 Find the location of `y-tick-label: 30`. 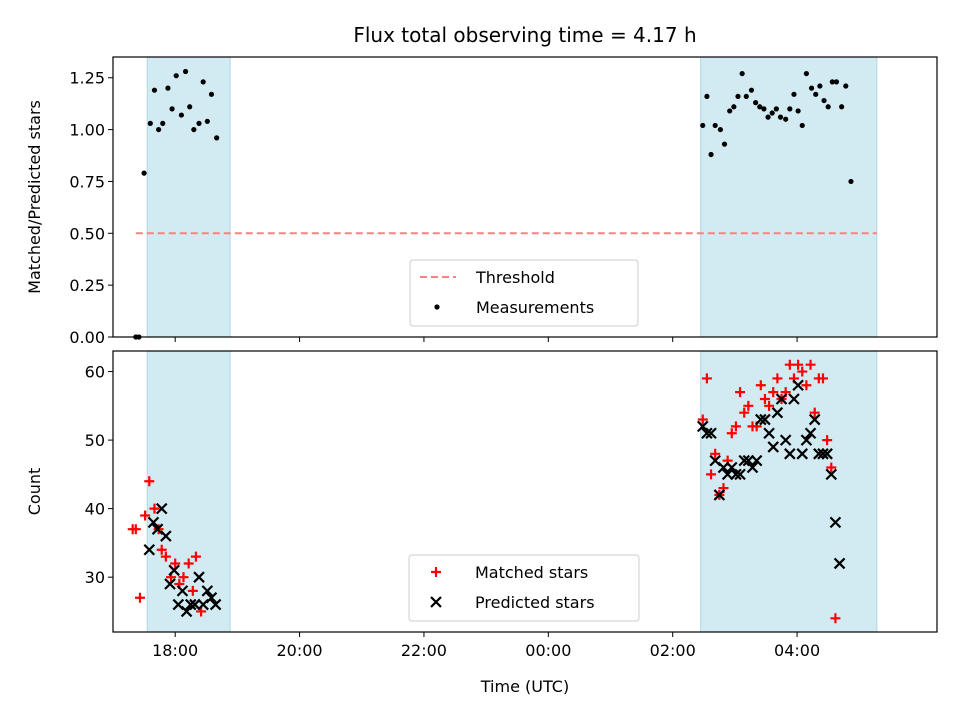

y-tick-label: 30 is located at coordinates (95, 577).